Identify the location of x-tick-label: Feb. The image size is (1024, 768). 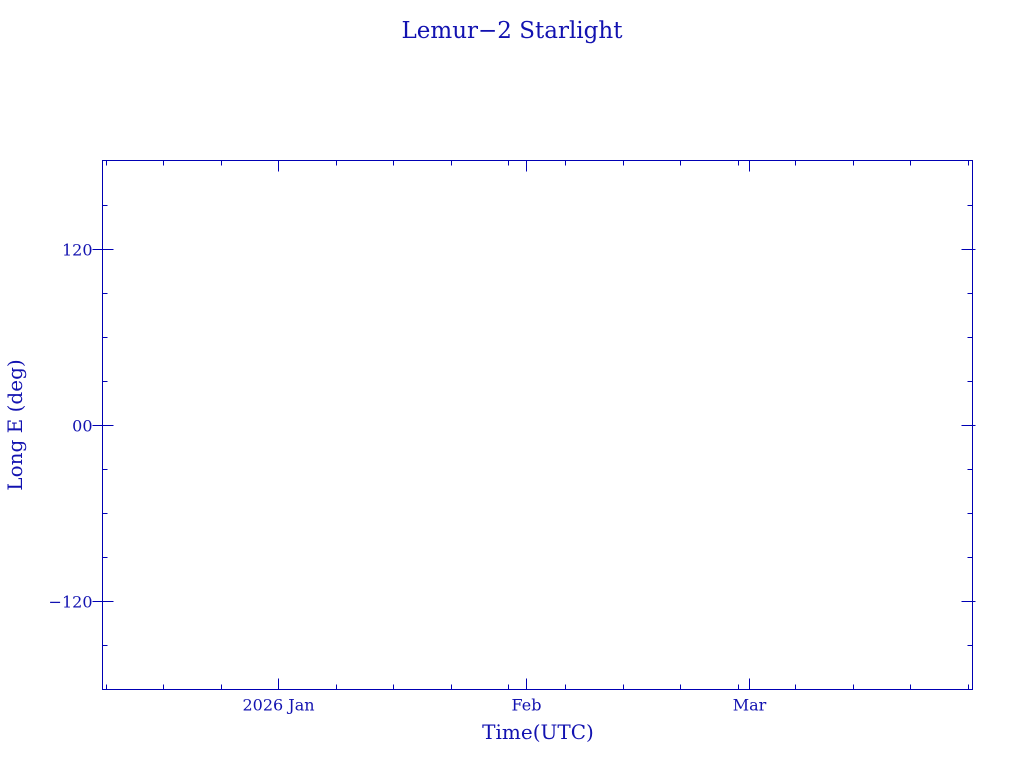
(527, 705).